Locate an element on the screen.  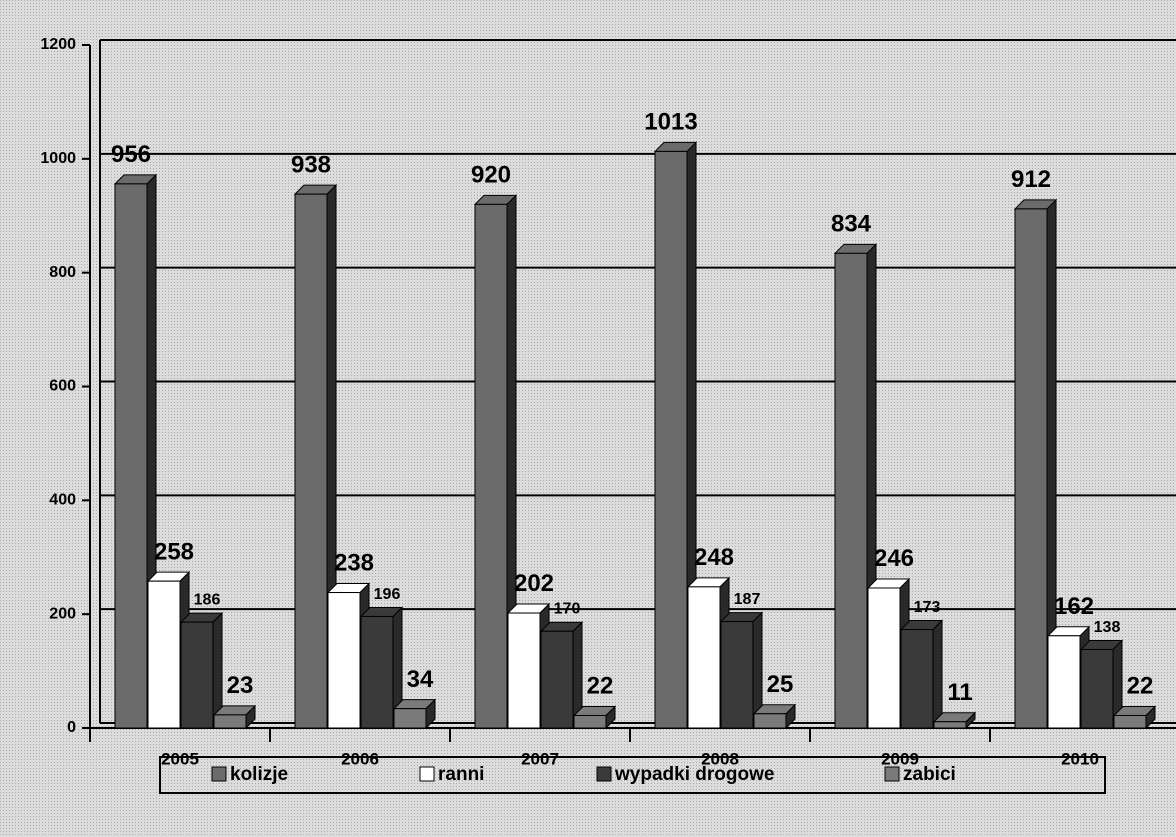
data-label: 23 is located at coordinates (240, 685).